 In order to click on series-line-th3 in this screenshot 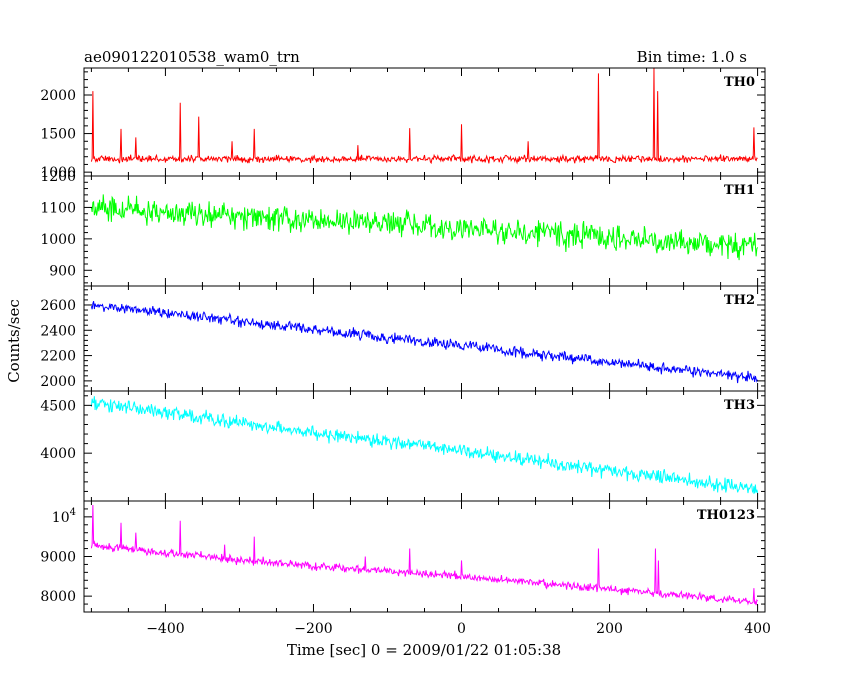, I will do `click(424, 445)`.